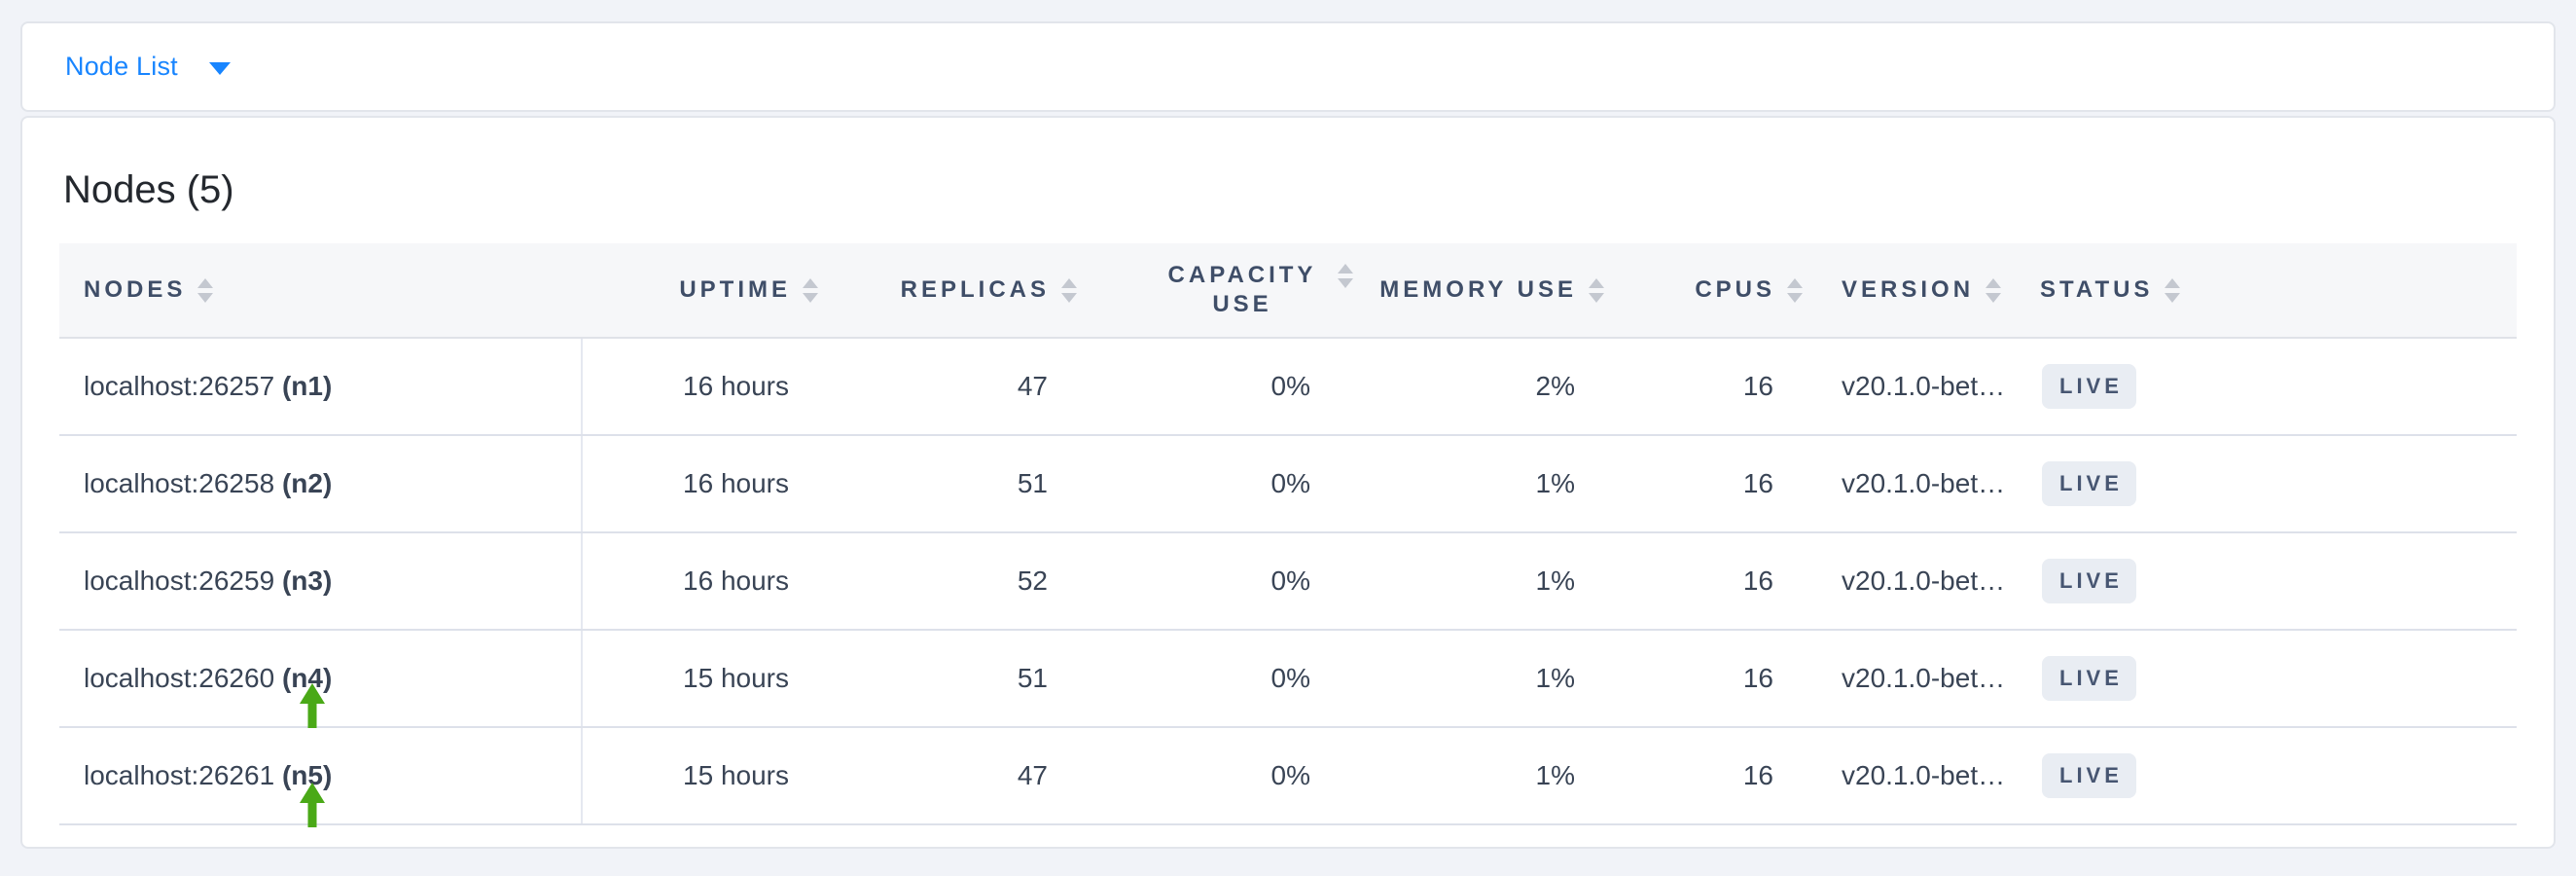 The height and width of the screenshot is (876, 2576). What do you see at coordinates (183, 678) in the screenshot?
I see `node-address: localhost:26260` at bounding box center [183, 678].